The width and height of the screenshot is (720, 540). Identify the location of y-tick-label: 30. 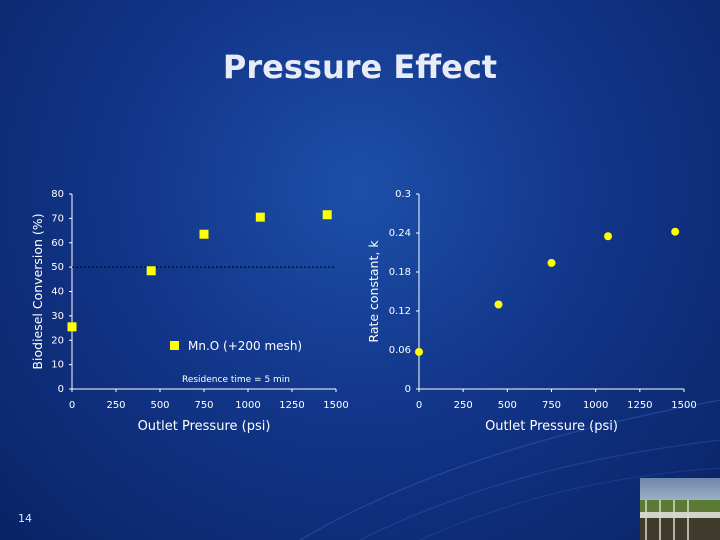
(57, 316).